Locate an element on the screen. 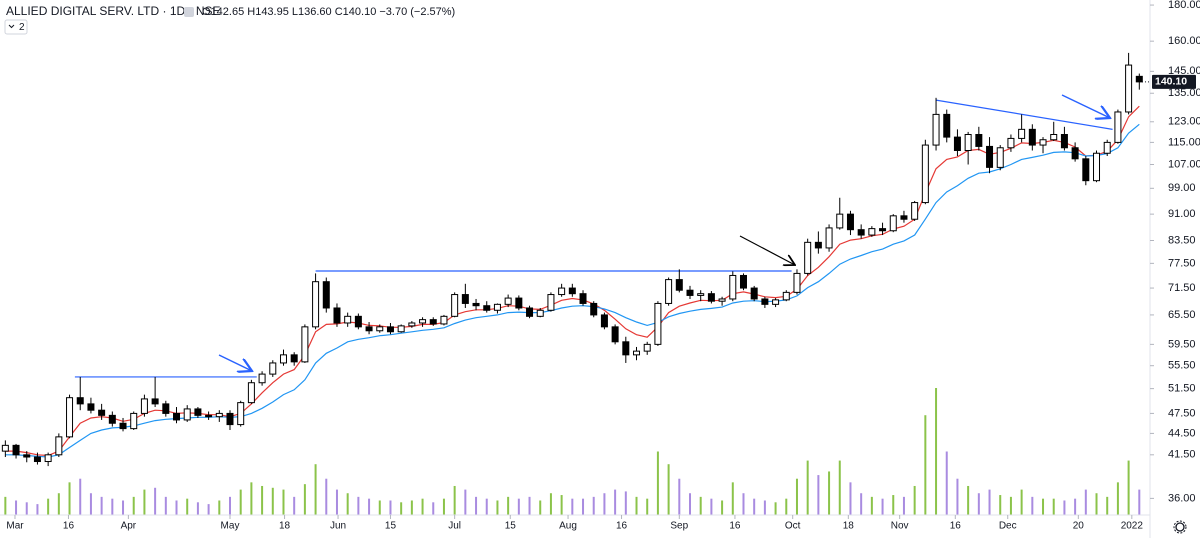 The height and width of the screenshot is (538, 1200). y-tick-label: 123.00 is located at coordinates (1184, 122).